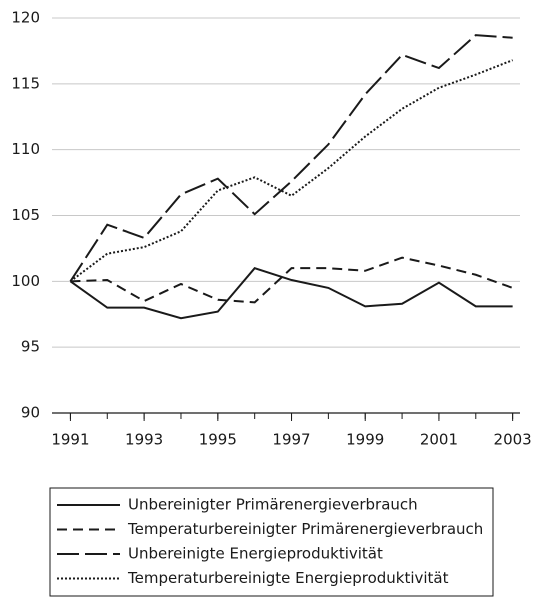 The image size is (536, 601). I want to click on y-tick-label: 115, so click(25, 83).